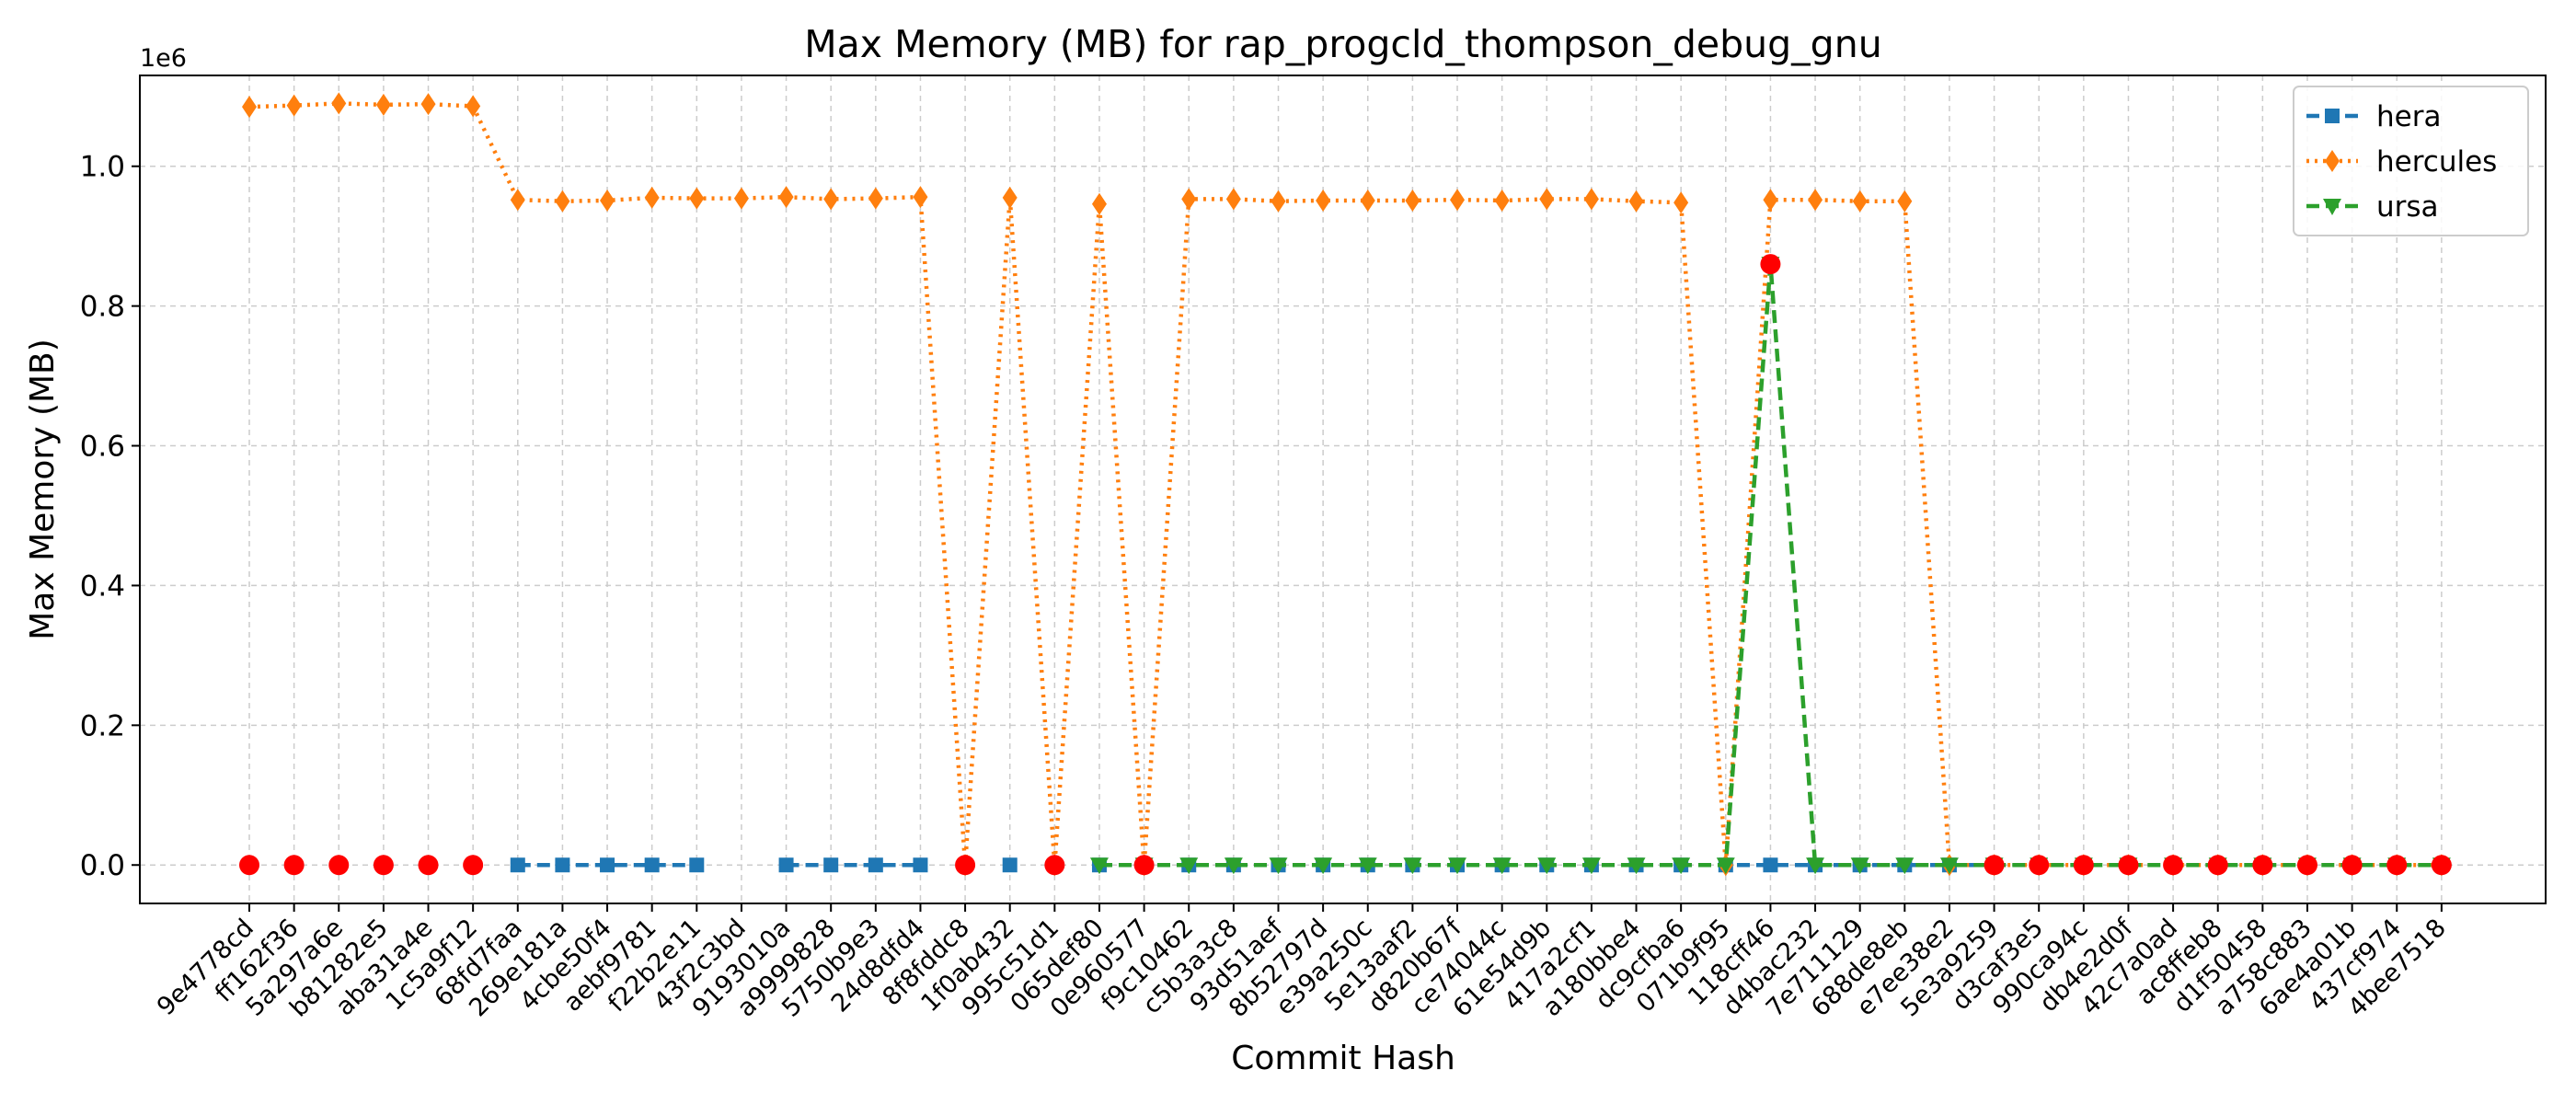  I want to click on y-axis: 0.0 0.2 0.4 0.6 0.8 1.0, so click(110, 516).